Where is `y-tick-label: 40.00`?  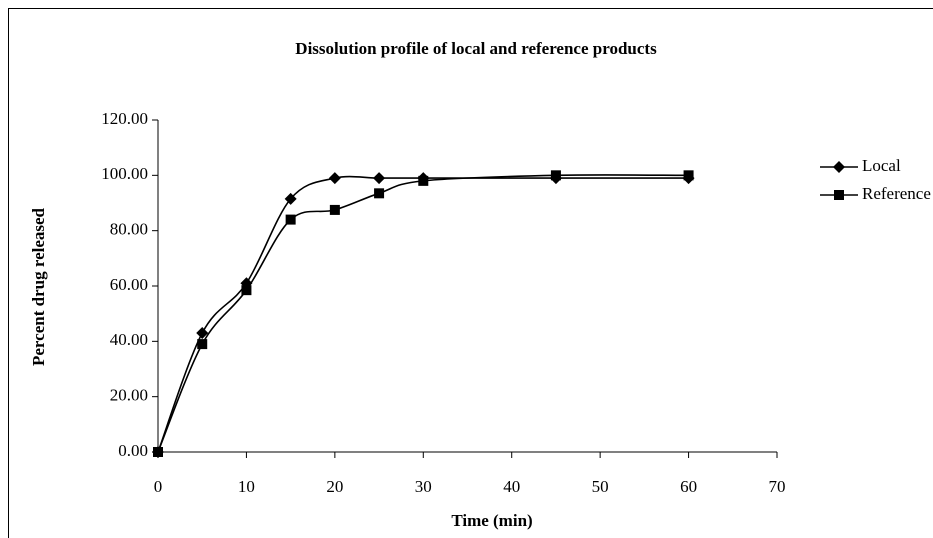
y-tick-label: 40.00 is located at coordinates (129, 339).